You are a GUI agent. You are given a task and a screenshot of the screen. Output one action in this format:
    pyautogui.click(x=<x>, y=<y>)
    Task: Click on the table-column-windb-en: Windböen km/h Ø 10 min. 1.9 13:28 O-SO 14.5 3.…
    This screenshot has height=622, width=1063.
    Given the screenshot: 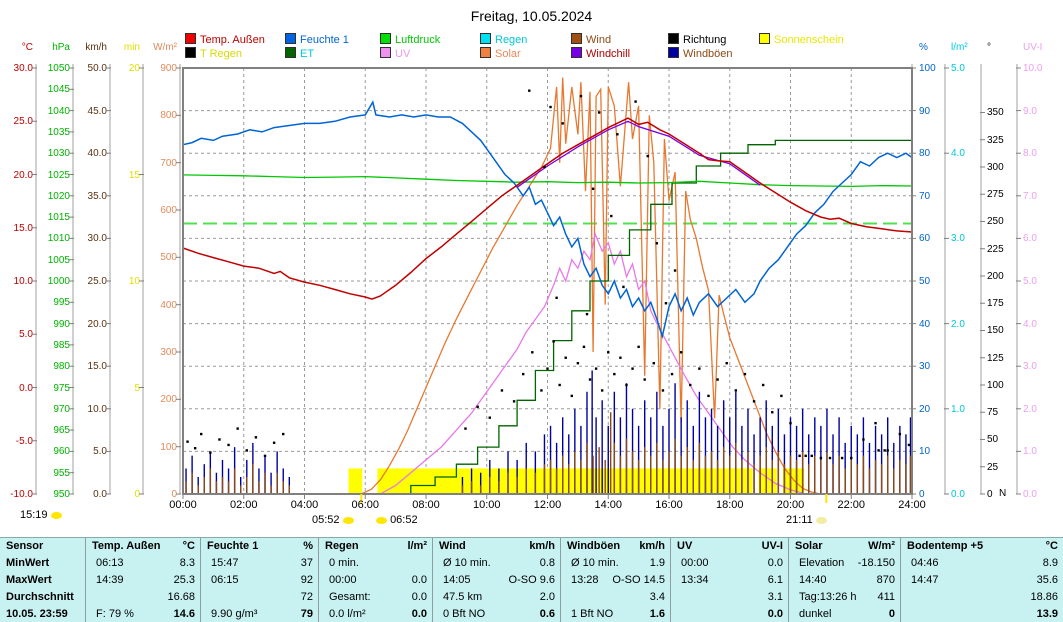 What is the action you would take?
    pyautogui.click(x=615, y=580)
    